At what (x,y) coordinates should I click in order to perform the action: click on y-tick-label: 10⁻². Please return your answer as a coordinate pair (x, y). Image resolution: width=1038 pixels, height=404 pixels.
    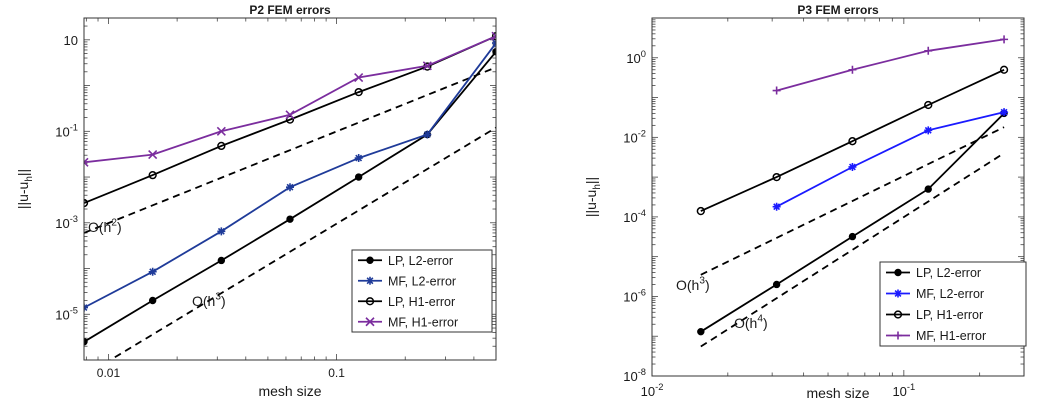
    Looking at the image, I should click on (634, 136).